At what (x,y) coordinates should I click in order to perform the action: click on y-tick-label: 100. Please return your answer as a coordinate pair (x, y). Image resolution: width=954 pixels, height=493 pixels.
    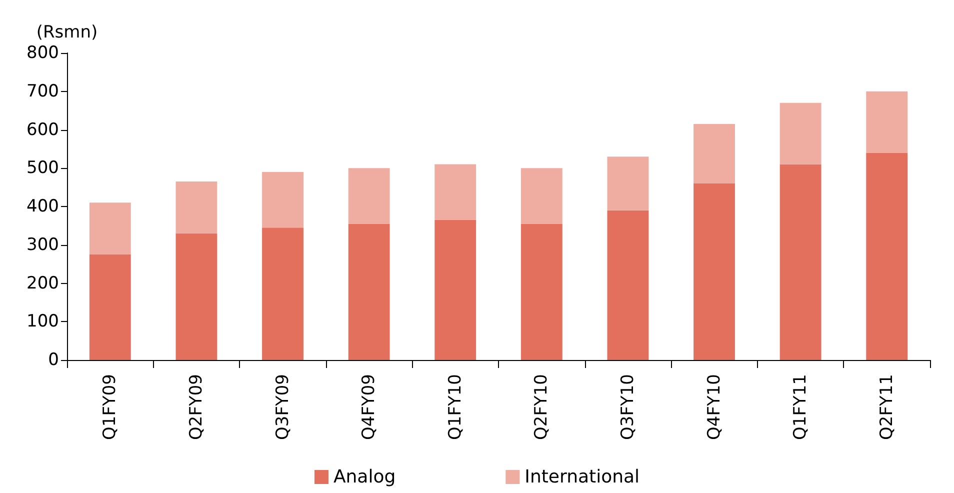
    Looking at the image, I should click on (42, 322).